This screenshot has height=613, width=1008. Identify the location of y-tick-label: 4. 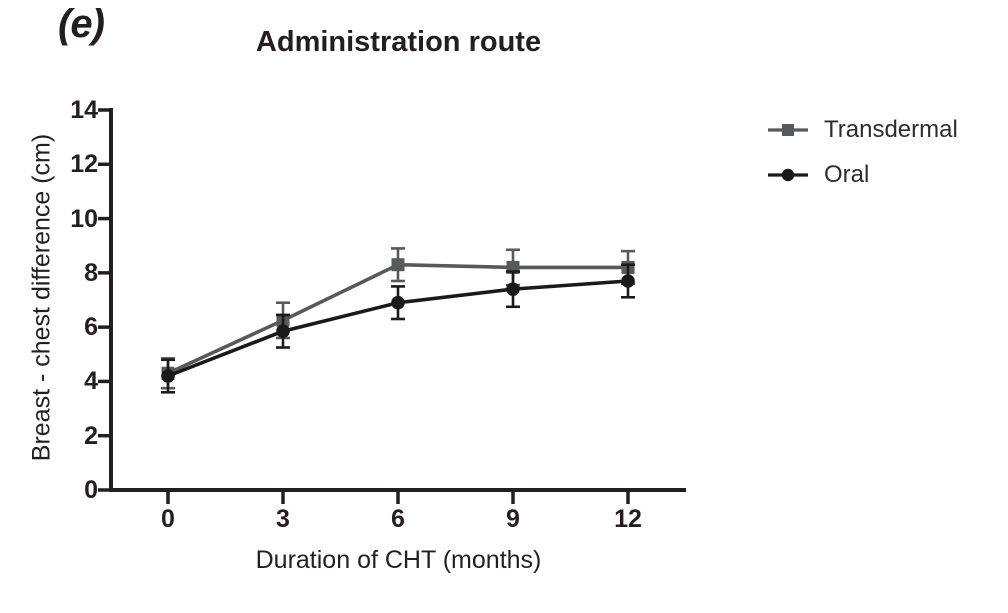
(91, 381).